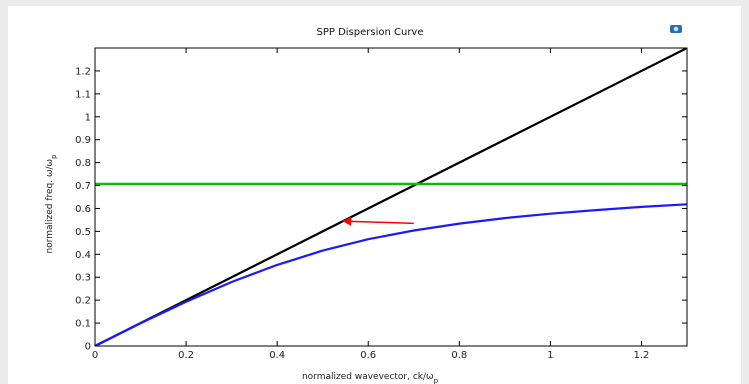 The height and width of the screenshot is (384, 749). Describe the element at coordinates (370, 378) in the screenshot. I see `x-axis-label: normalized wavevector, ck/ωp` at that location.